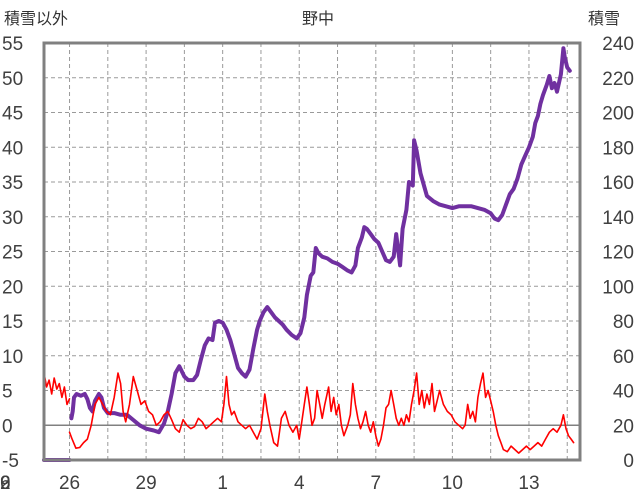 This screenshot has width=636, height=501. Describe the element at coordinates (618, 148) in the screenshot. I see `right-tick-label: 180` at that location.